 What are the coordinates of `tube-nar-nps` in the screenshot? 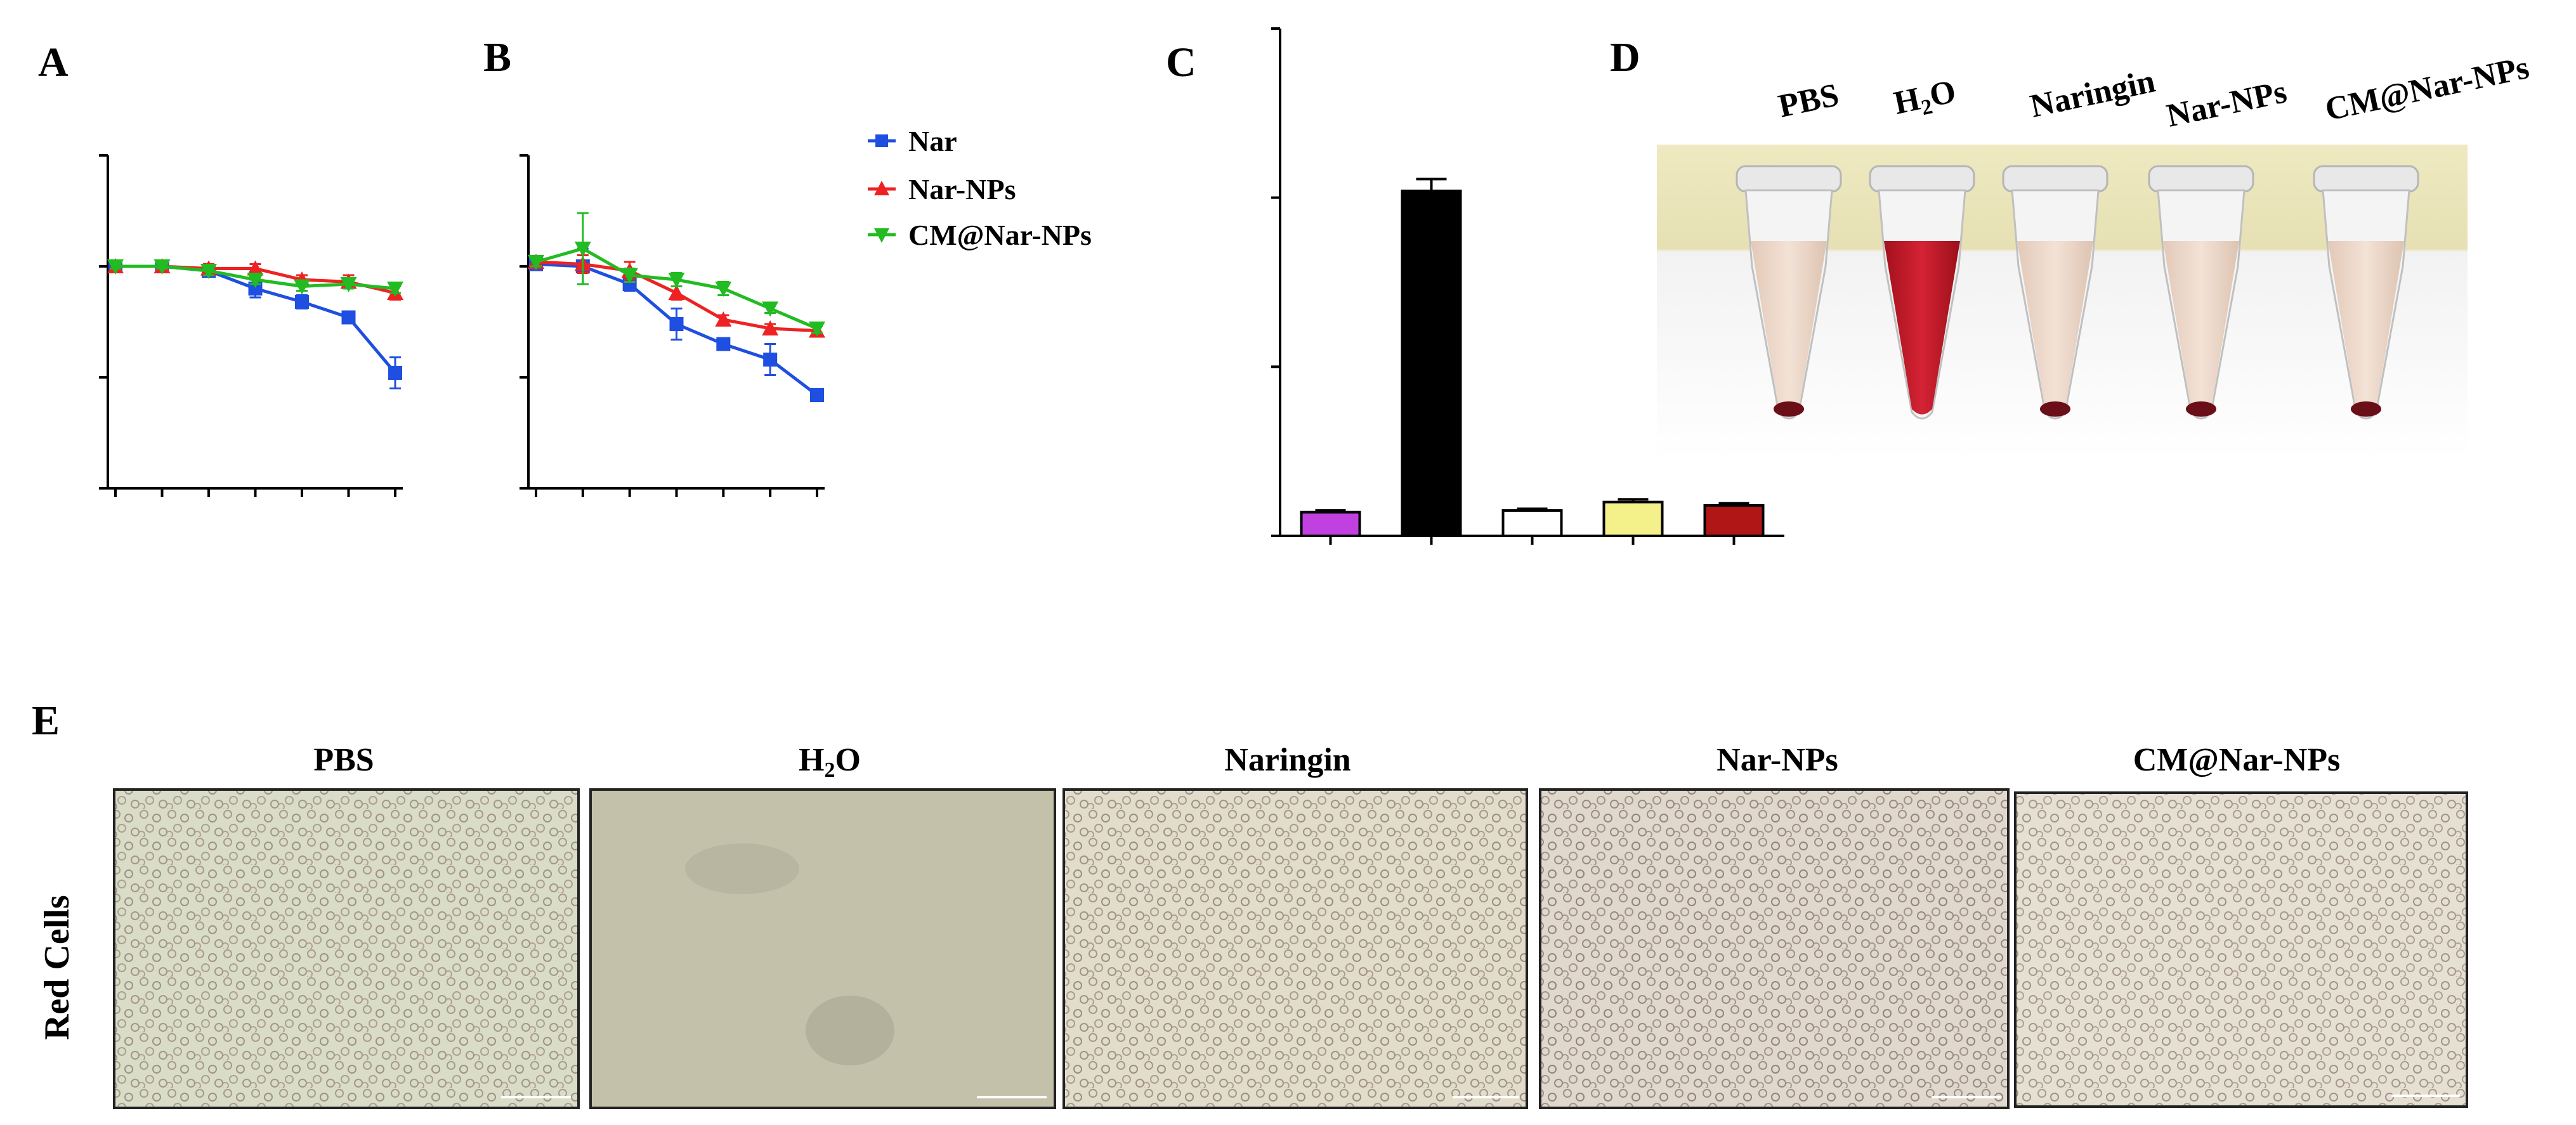 It's located at (2201, 292).